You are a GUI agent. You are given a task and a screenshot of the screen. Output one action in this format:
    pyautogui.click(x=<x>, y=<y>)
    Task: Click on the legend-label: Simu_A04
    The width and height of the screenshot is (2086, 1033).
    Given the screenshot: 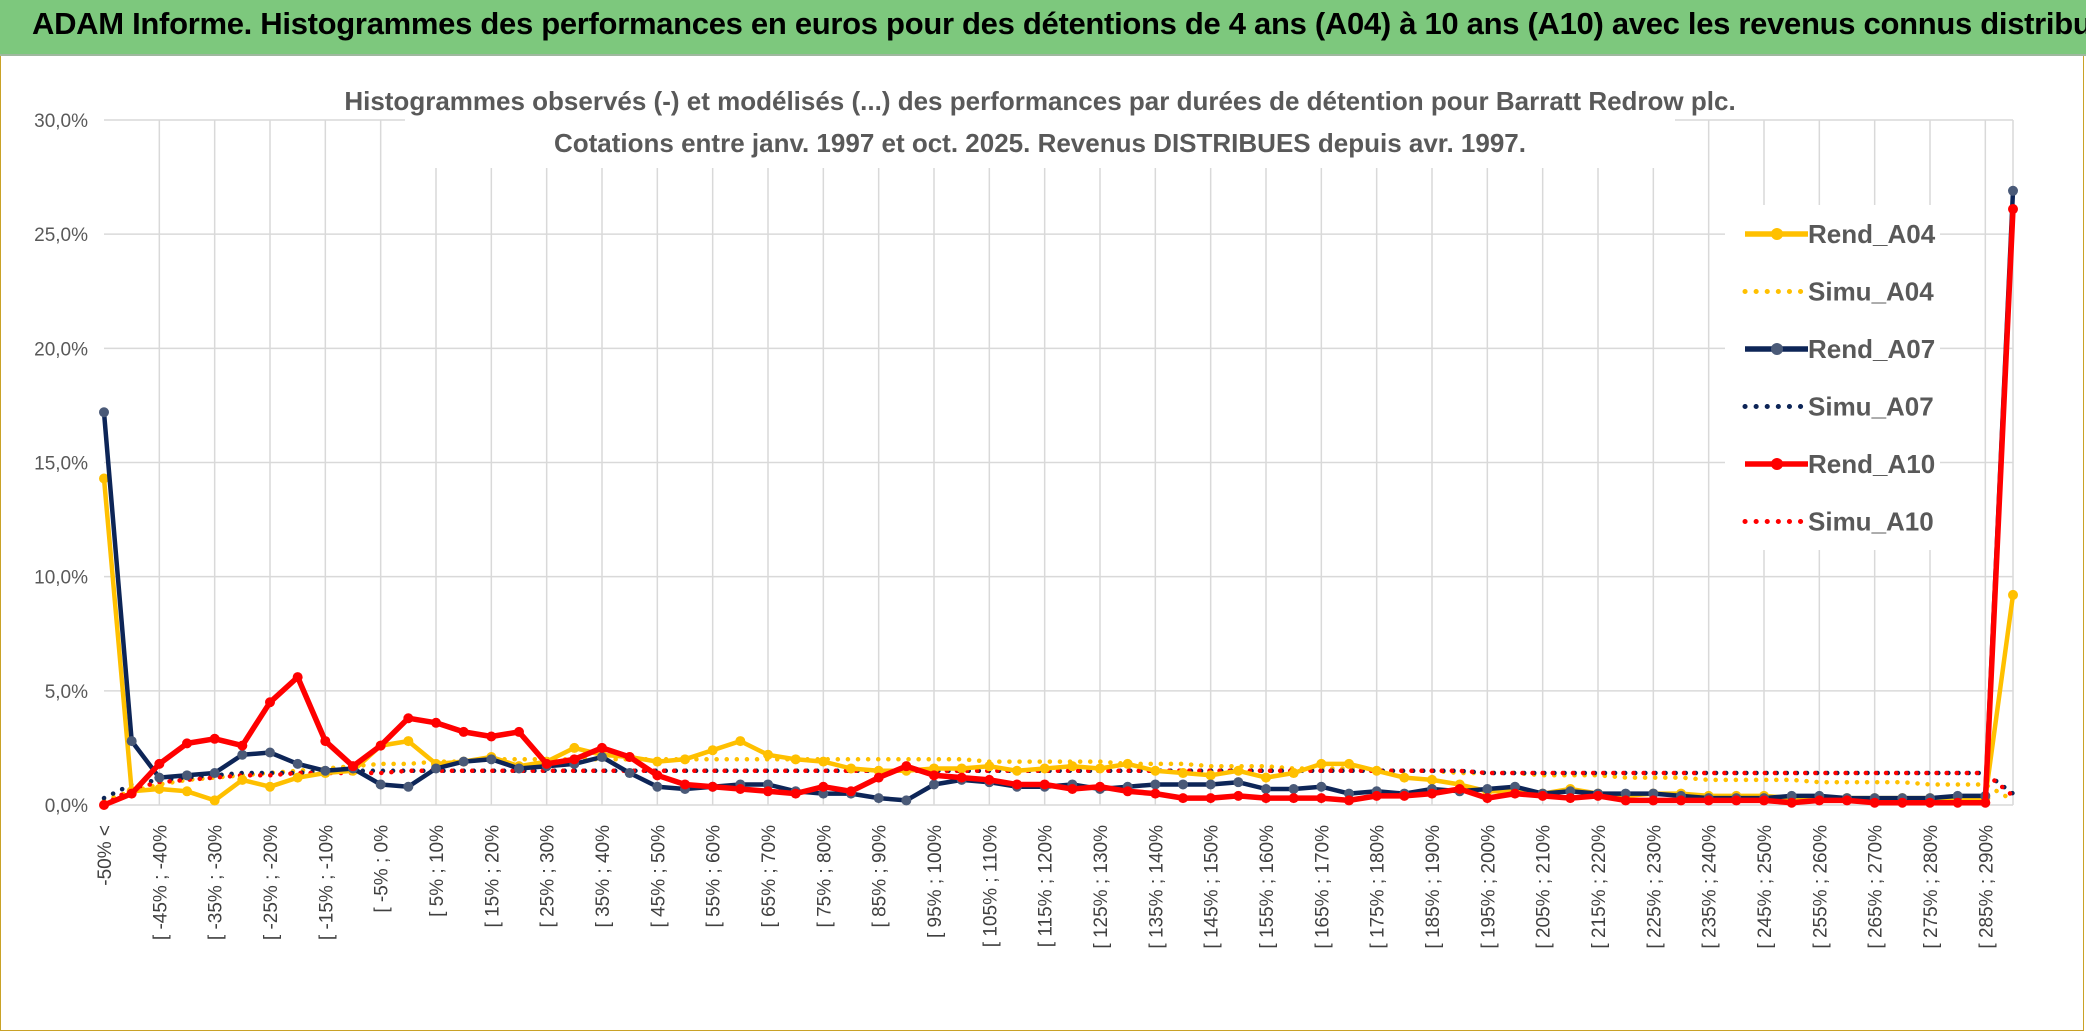 What is the action you would take?
    pyautogui.click(x=1871, y=292)
    